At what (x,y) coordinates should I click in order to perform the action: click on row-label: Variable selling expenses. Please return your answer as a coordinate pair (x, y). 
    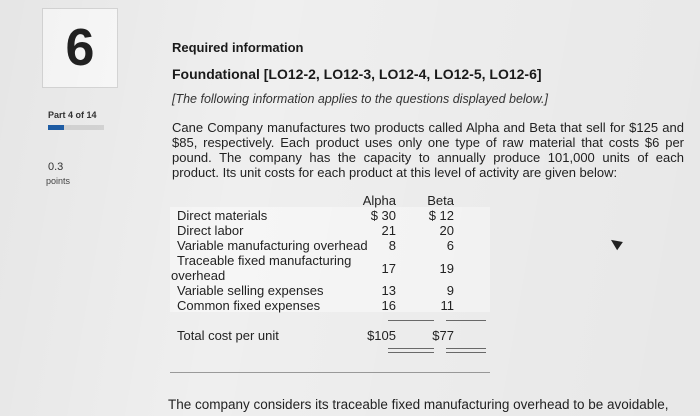
    Looking at the image, I should click on (250, 290).